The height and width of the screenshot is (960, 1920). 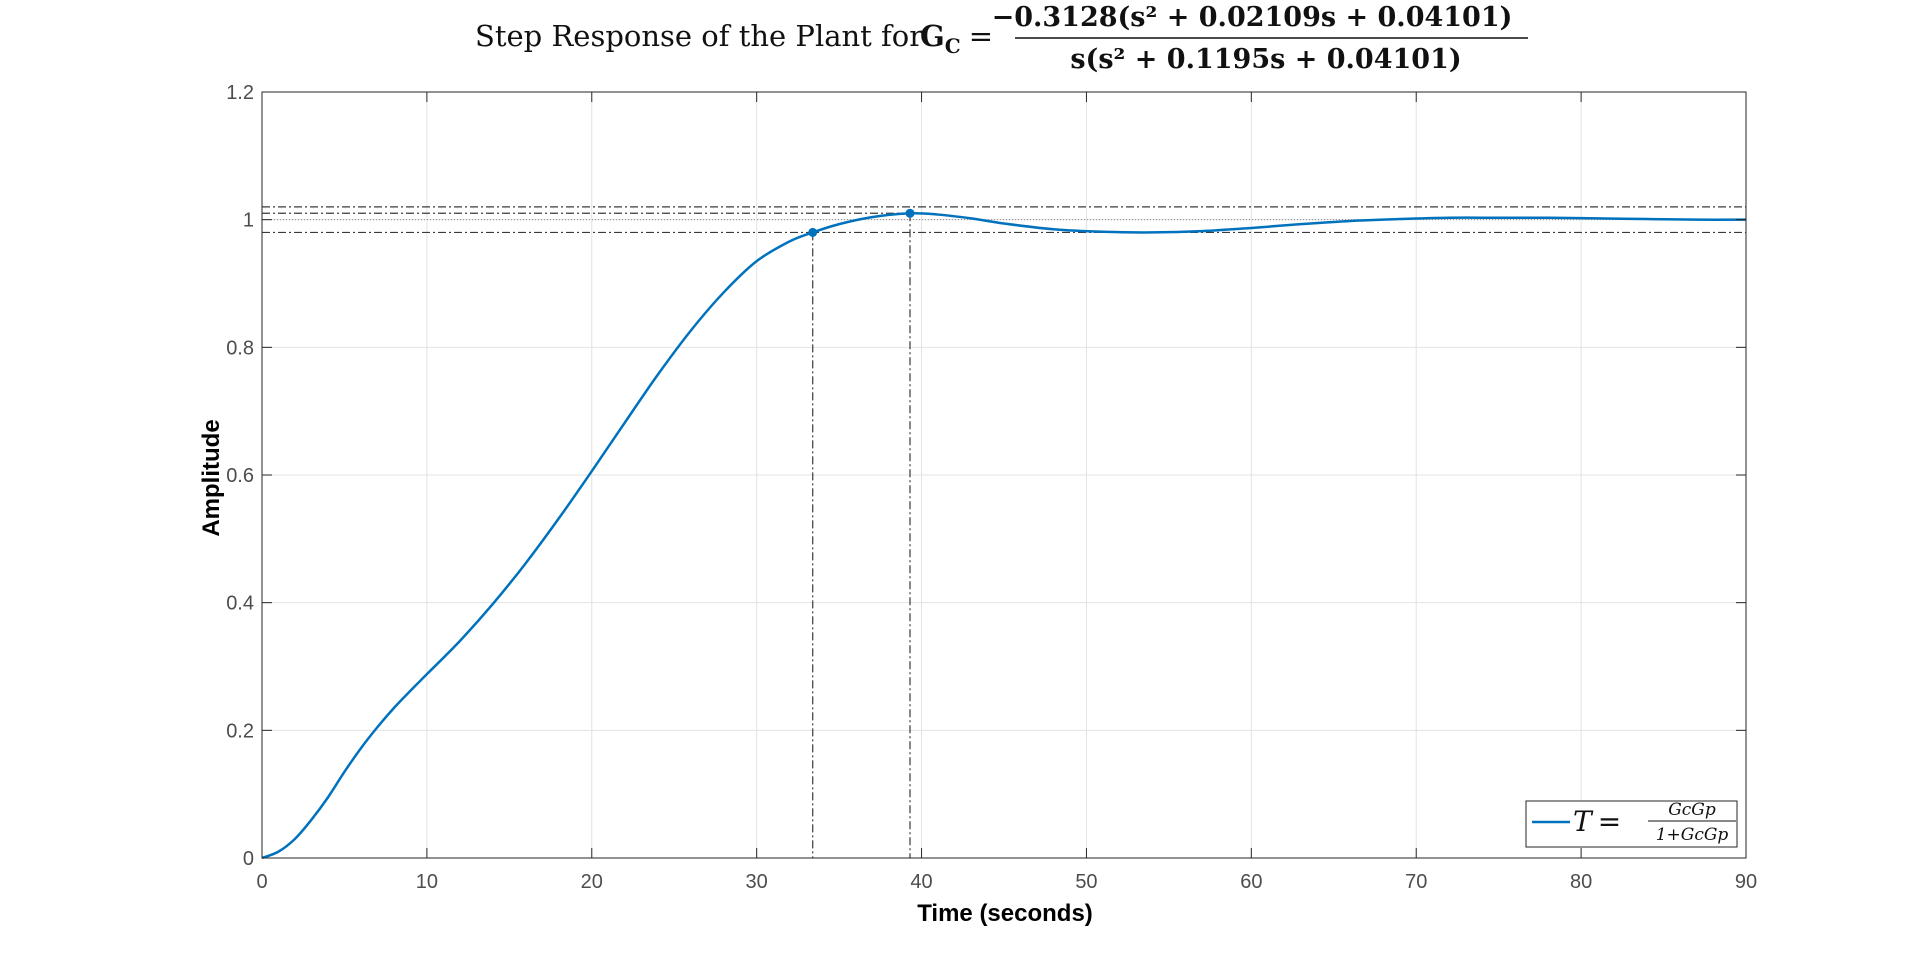 I want to click on title-denominator: s(s² + 0.1195s + 0.04101), so click(x=1265, y=59).